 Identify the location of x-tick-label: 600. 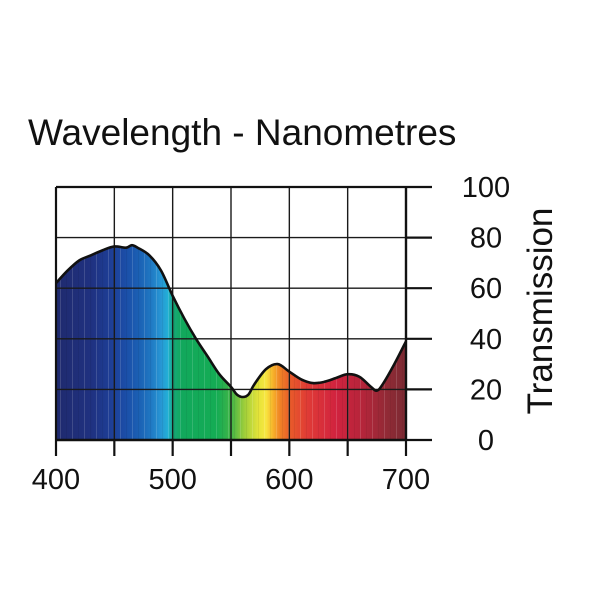
(289, 480).